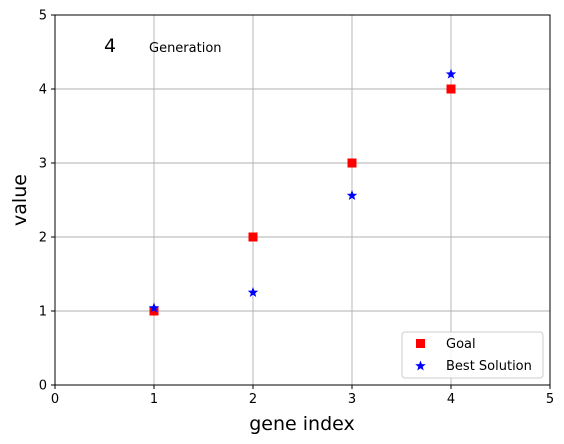 This screenshot has width=564, height=444. What do you see at coordinates (43, 90) in the screenshot?
I see `y-tick-label: 4` at bounding box center [43, 90].